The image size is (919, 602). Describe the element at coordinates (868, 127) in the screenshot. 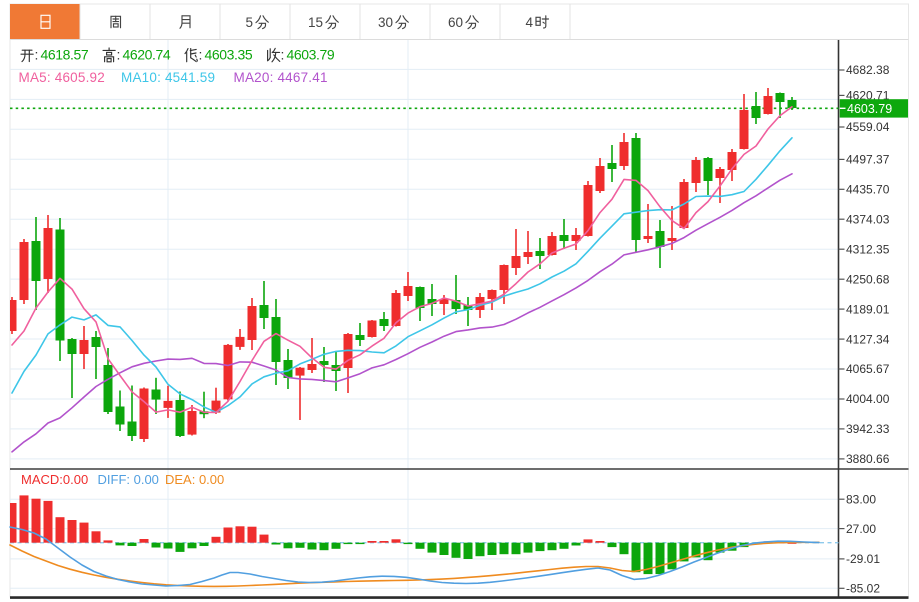

I see `svg-text: 4559.04` at that location.